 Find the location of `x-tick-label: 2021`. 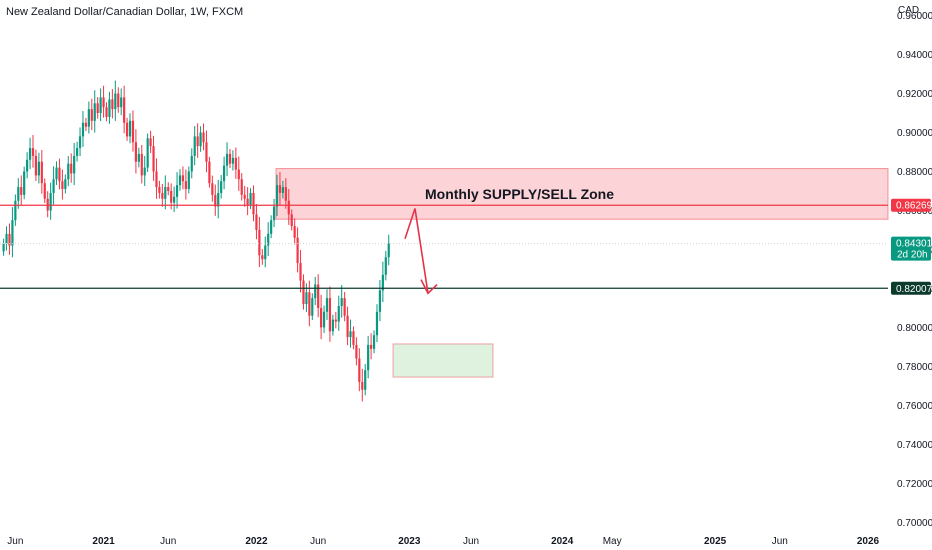

x-tick-label: 2021 is located at coordinates (103, 541).